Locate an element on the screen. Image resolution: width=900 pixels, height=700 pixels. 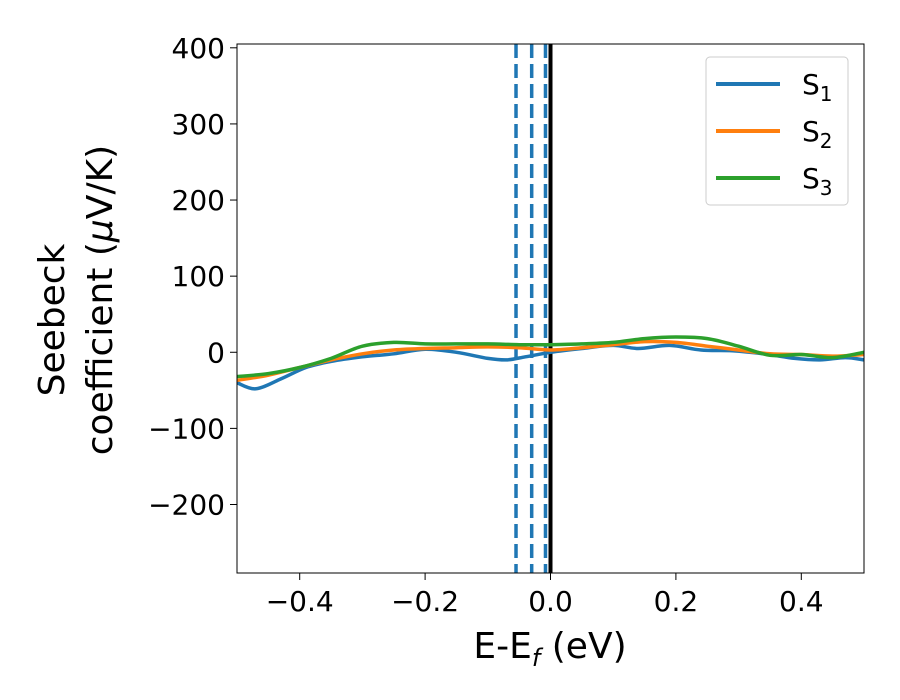
legend-label-s2: S2 is located at coordinates (817, 134).